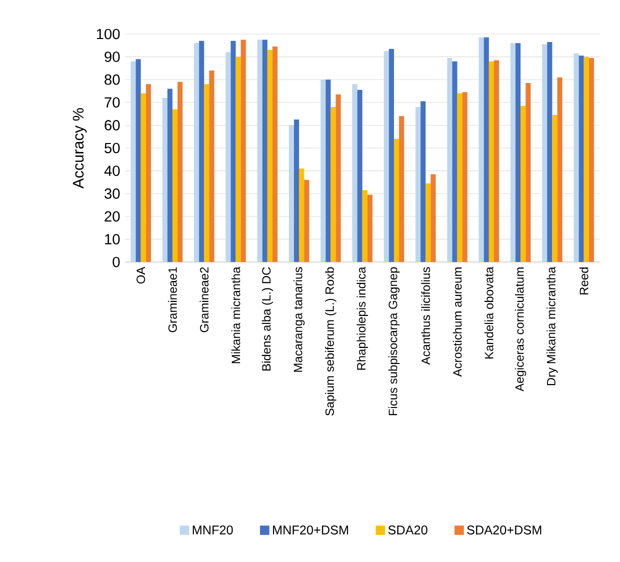 The width and height of the screenshot is (620, 562). I want to click on y-tick-label: 80, so click(112, 79).